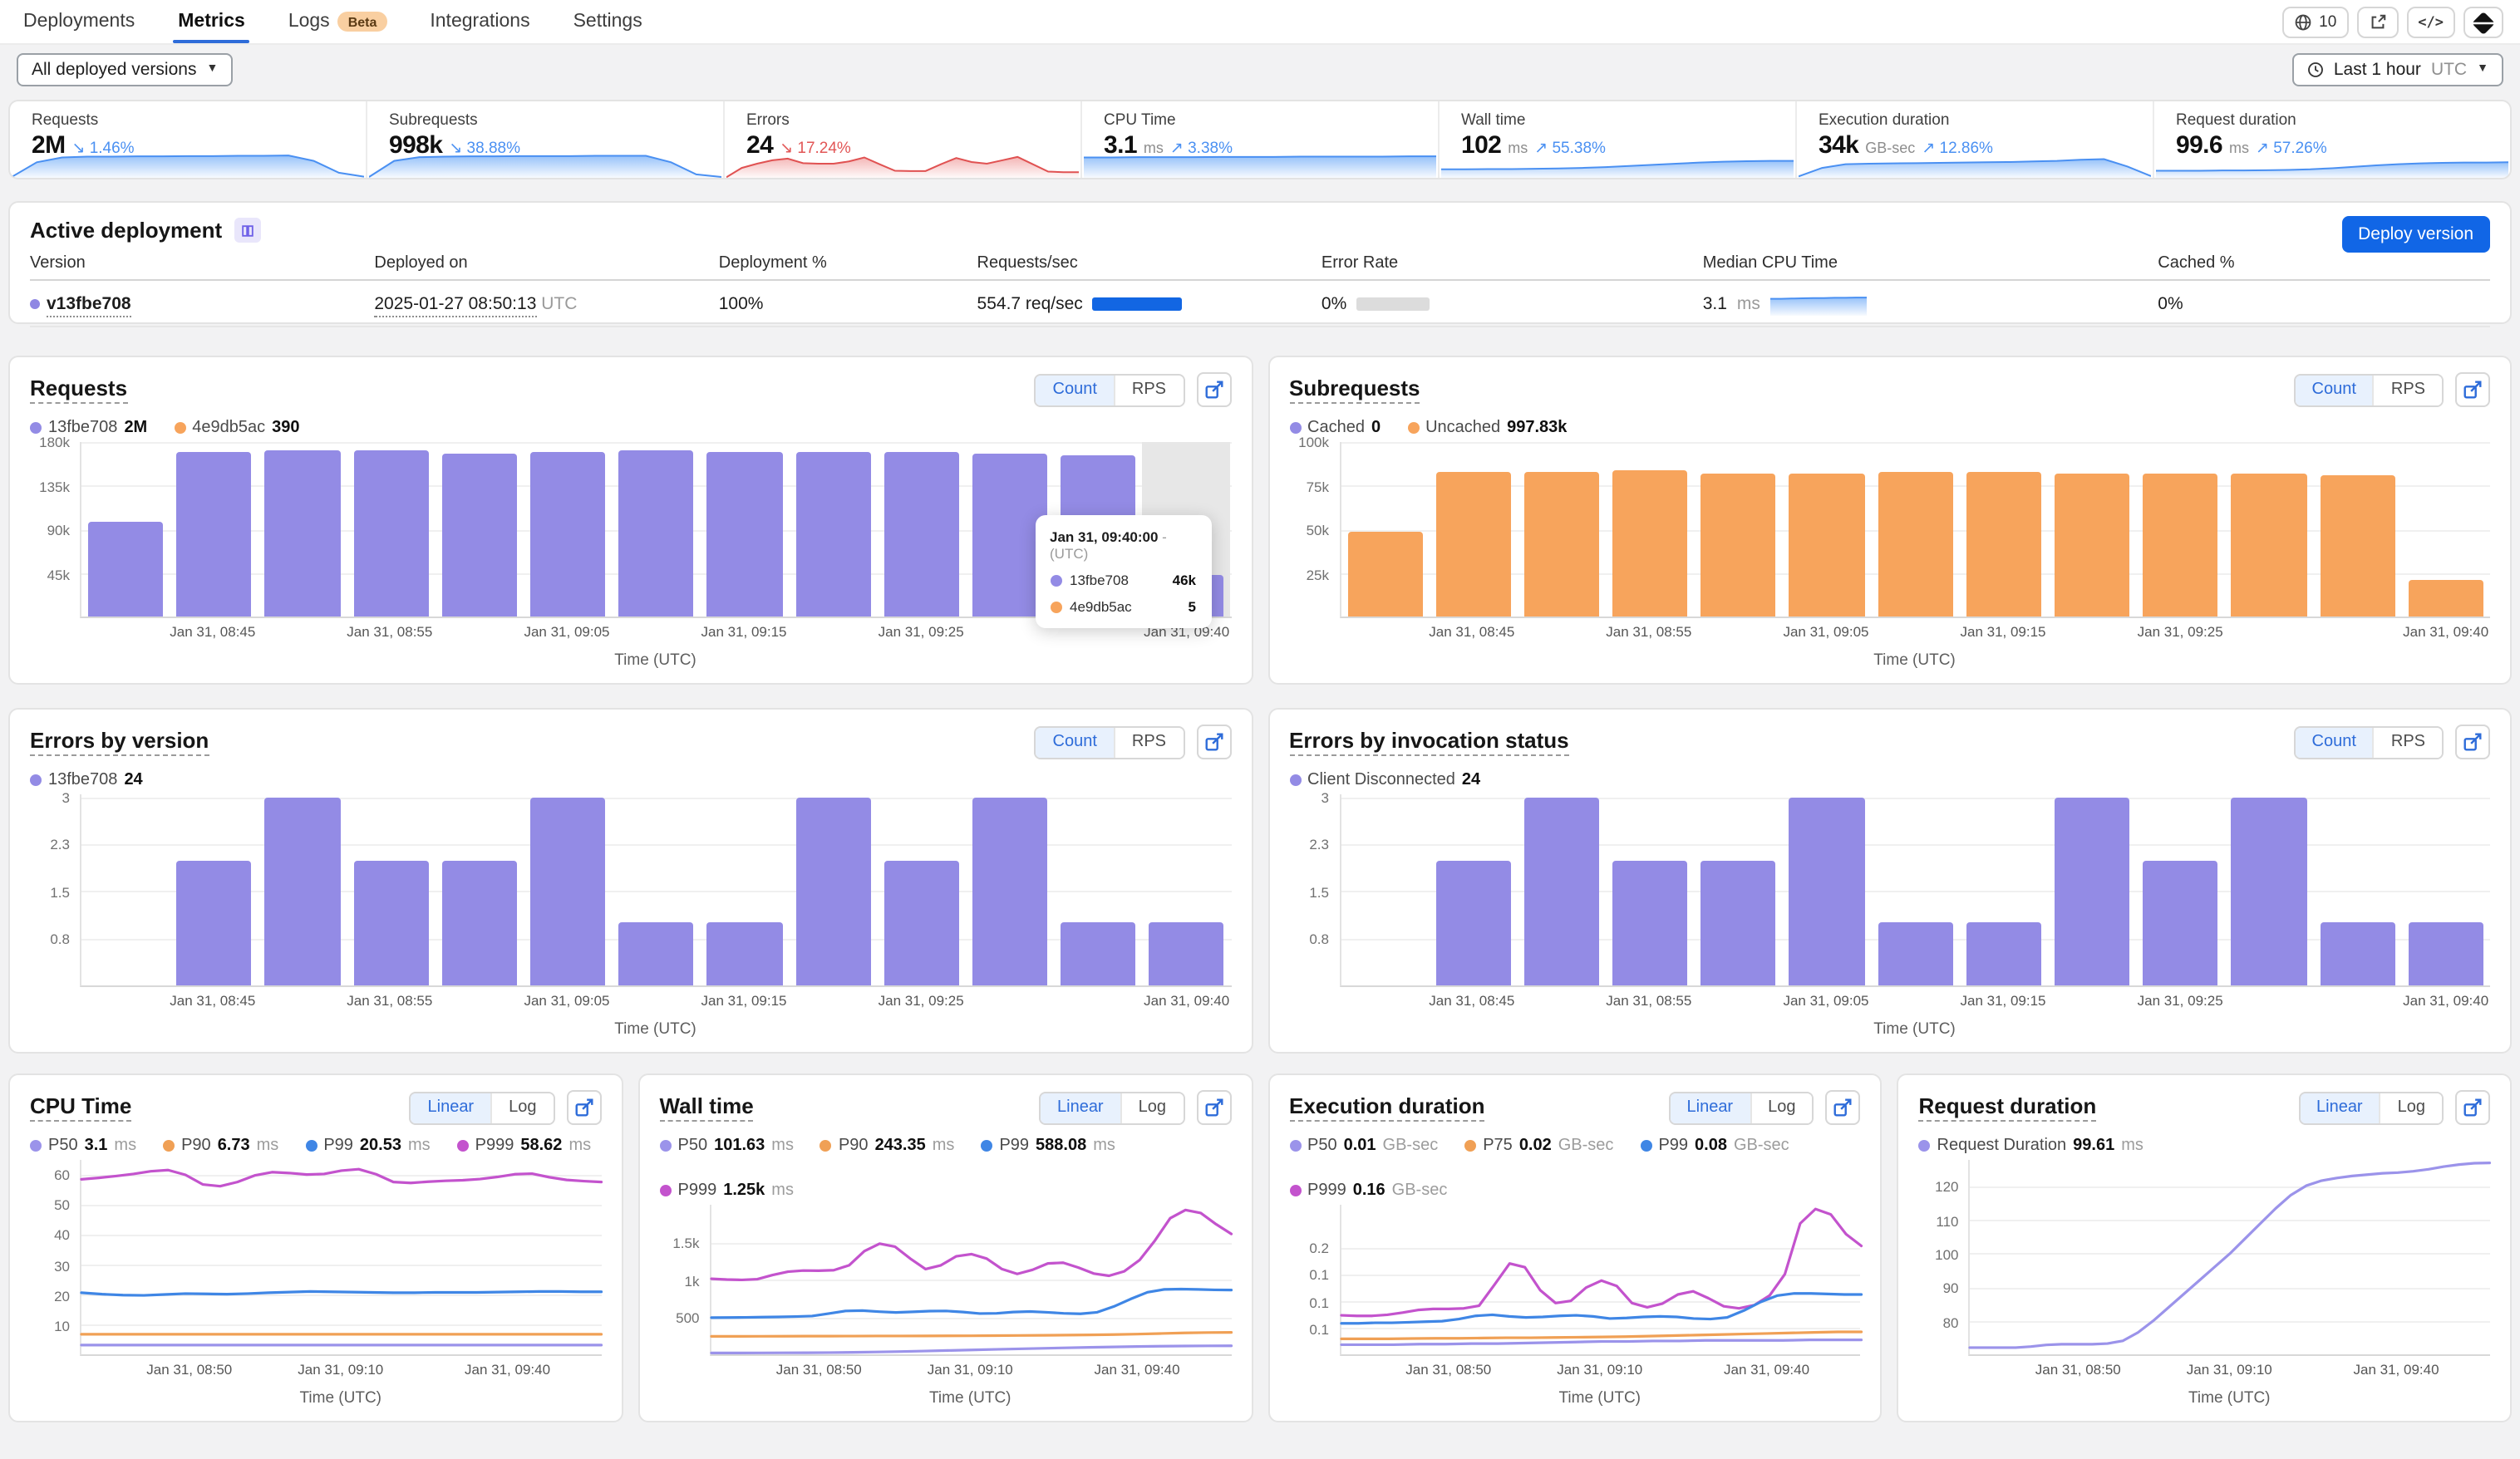  Describe the element at coordinates (125, 69) in the screenshot. I see `version-filter-dropdown: All deployed versions ▼` at that location.